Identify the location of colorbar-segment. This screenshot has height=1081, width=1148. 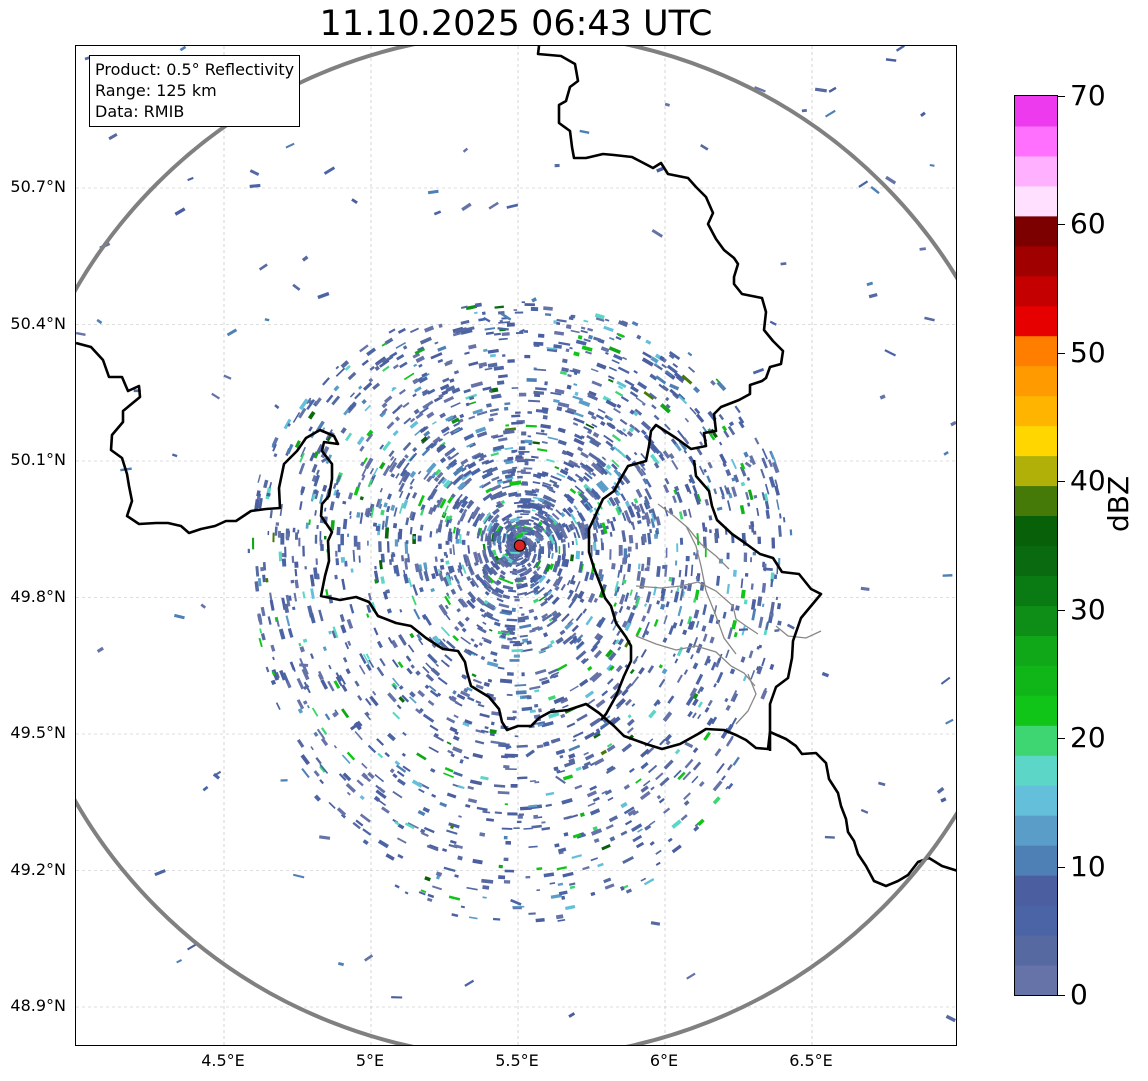
(1036, 560).